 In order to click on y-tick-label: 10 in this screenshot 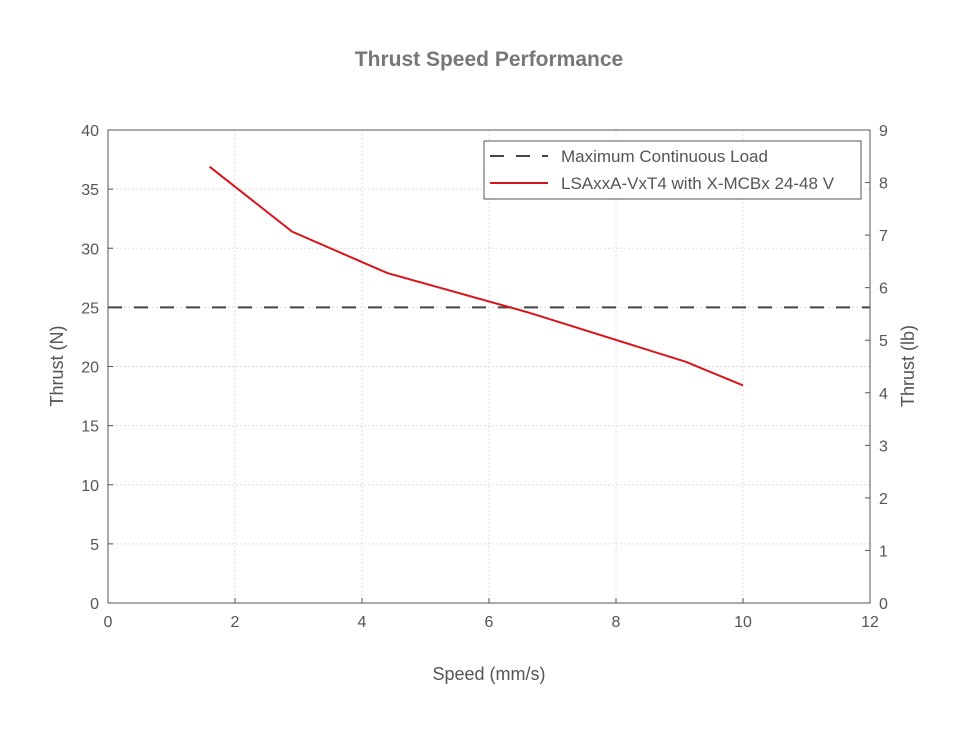, I will do `click(90, 486)`.